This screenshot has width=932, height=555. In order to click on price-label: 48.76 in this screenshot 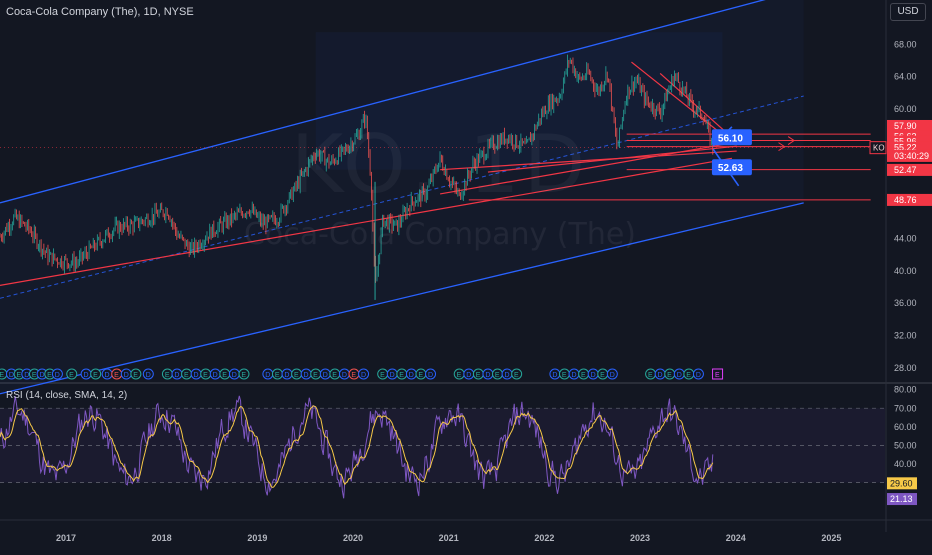, I will do `click(905, 200)`.